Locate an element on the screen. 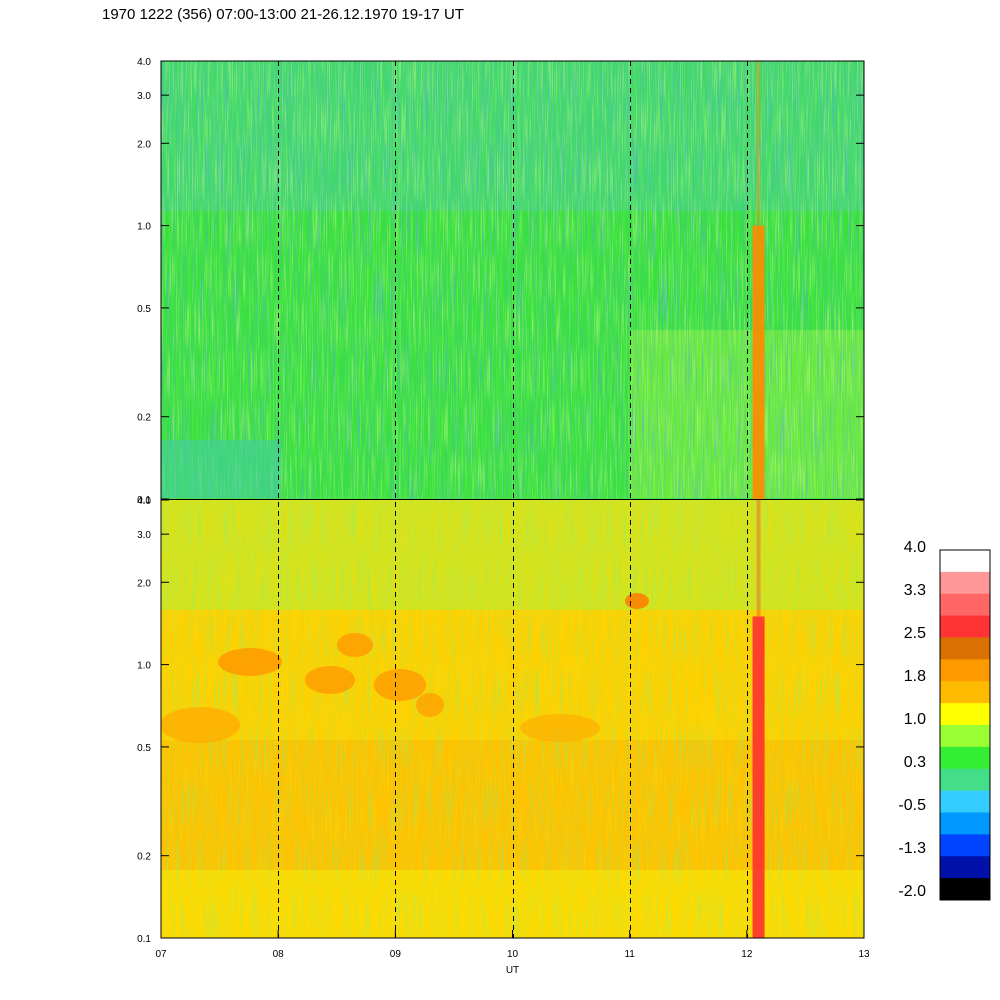 This screenshot has width=1000, height=1000. ytick-label-0-3: 1.0 is located at coordinates (144, 227).